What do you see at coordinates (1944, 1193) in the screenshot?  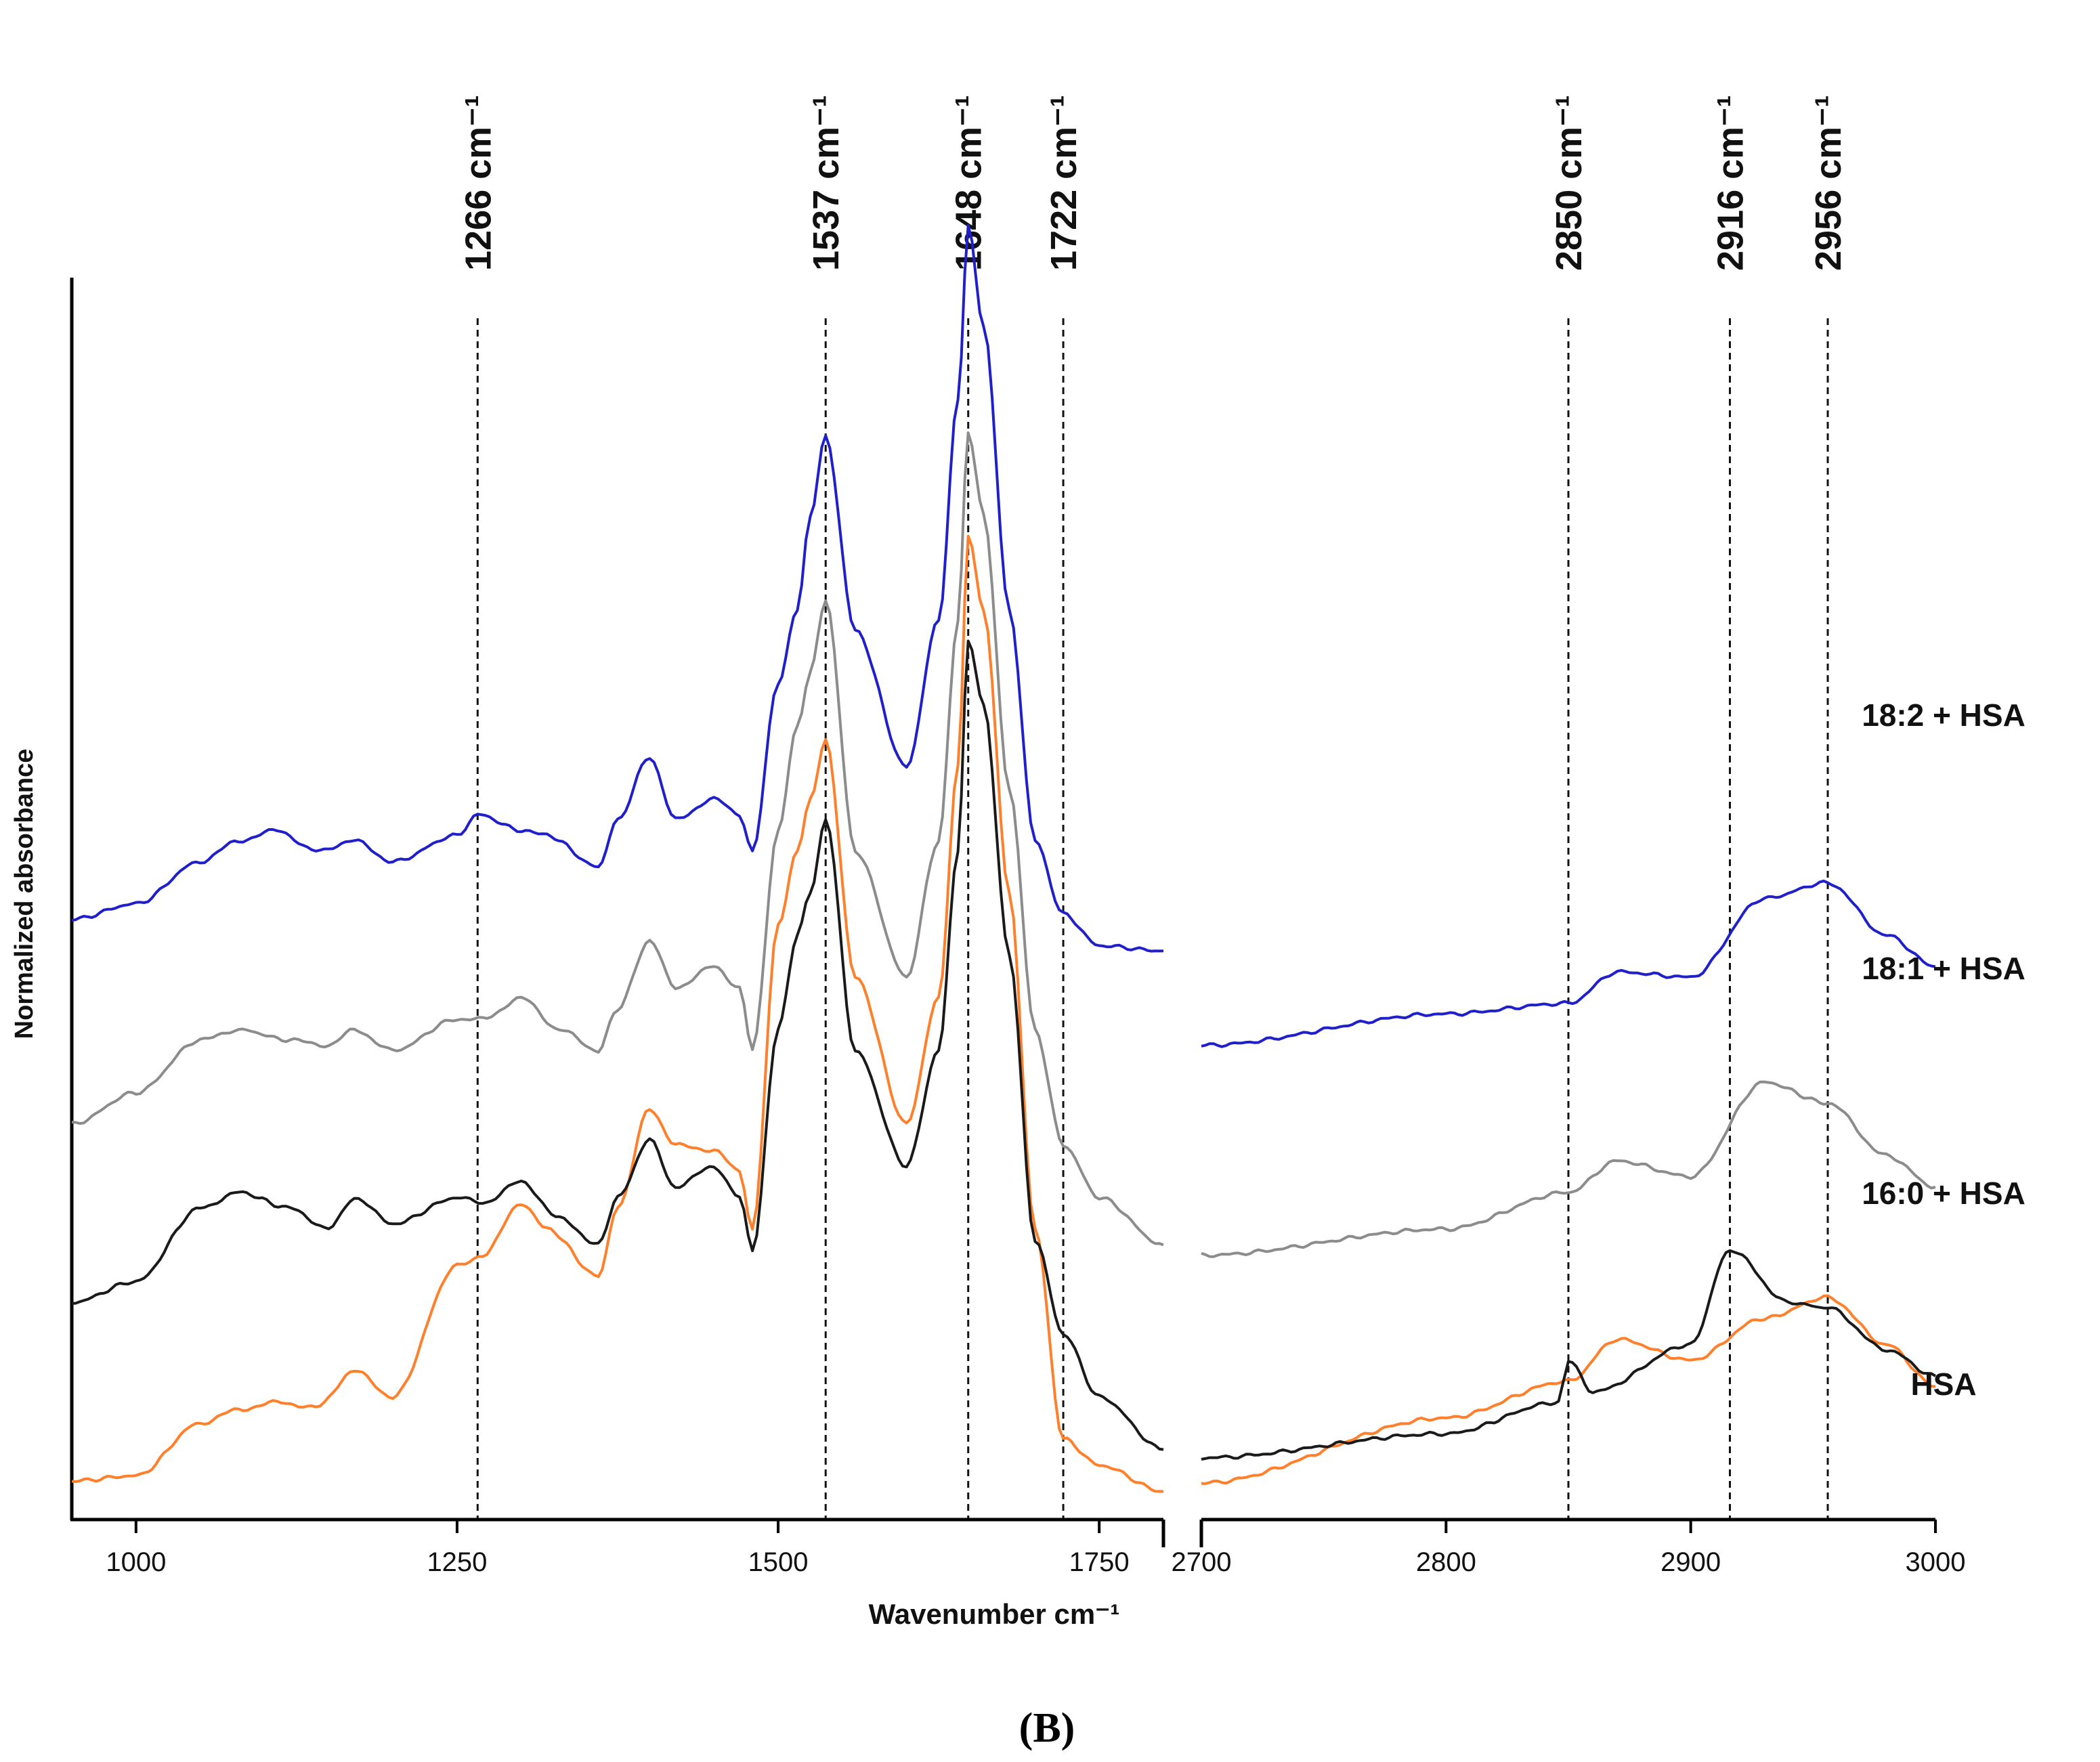 I see `legend-label-16-0-hsa: 16:0 + HSA` at bounding box center [1944, 1193].